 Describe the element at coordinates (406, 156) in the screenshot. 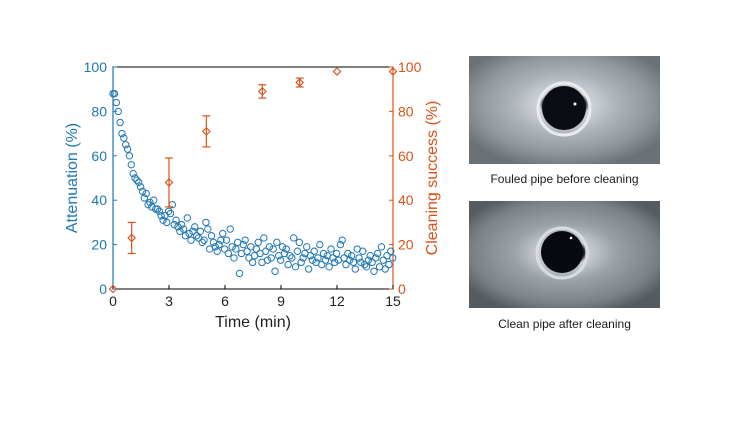

I see `right-y-tick-label: 60` at that location.